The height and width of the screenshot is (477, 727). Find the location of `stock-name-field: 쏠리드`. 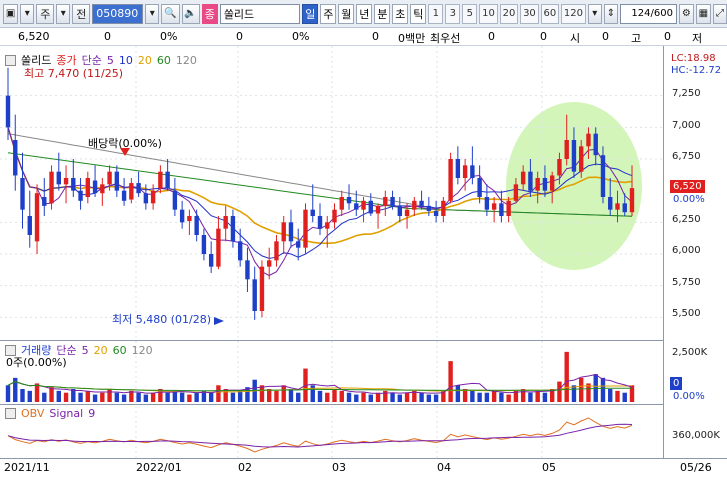

stock-name-field: 쏠리드 is located at coordinates (260, 13).